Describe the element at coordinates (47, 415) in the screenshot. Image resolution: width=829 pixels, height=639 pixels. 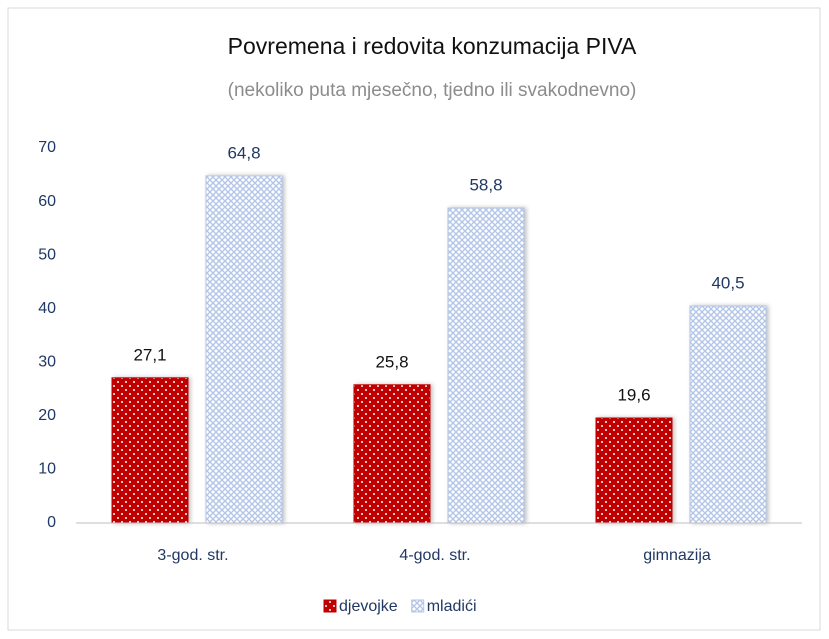
I see `y-tick-label: 20` at that location.